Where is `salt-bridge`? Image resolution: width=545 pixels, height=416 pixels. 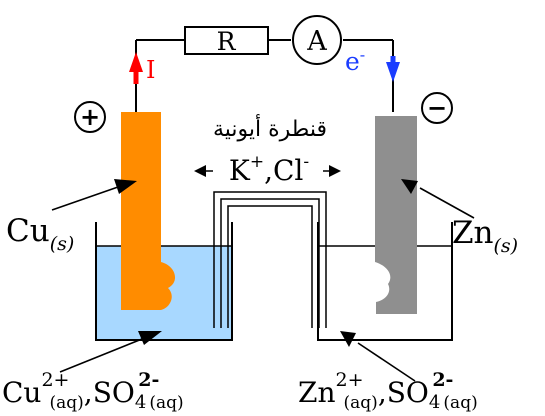
salt-bridge is located at coordinates (270, 259).